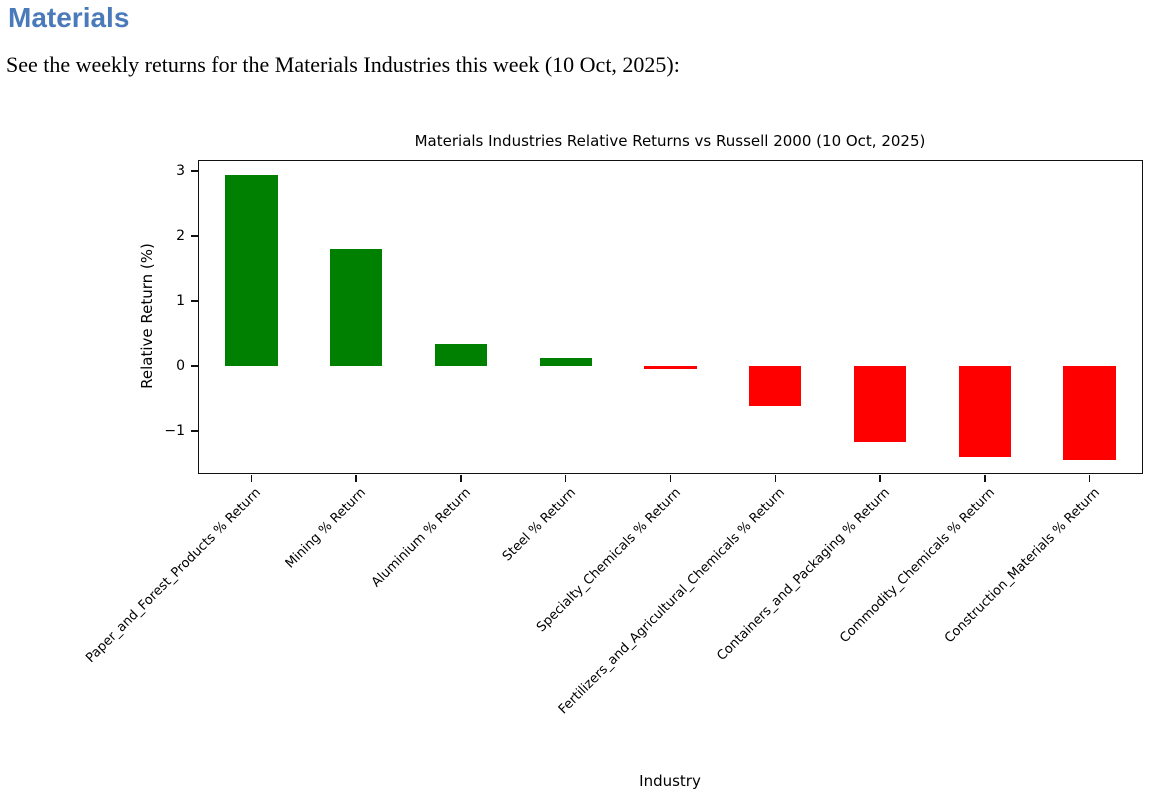 The height and width of the screenshot is (800, 1152). Describe the element at coordinates (180, 235) in the screenshot. I see `y-tick-label: 2` at that location.